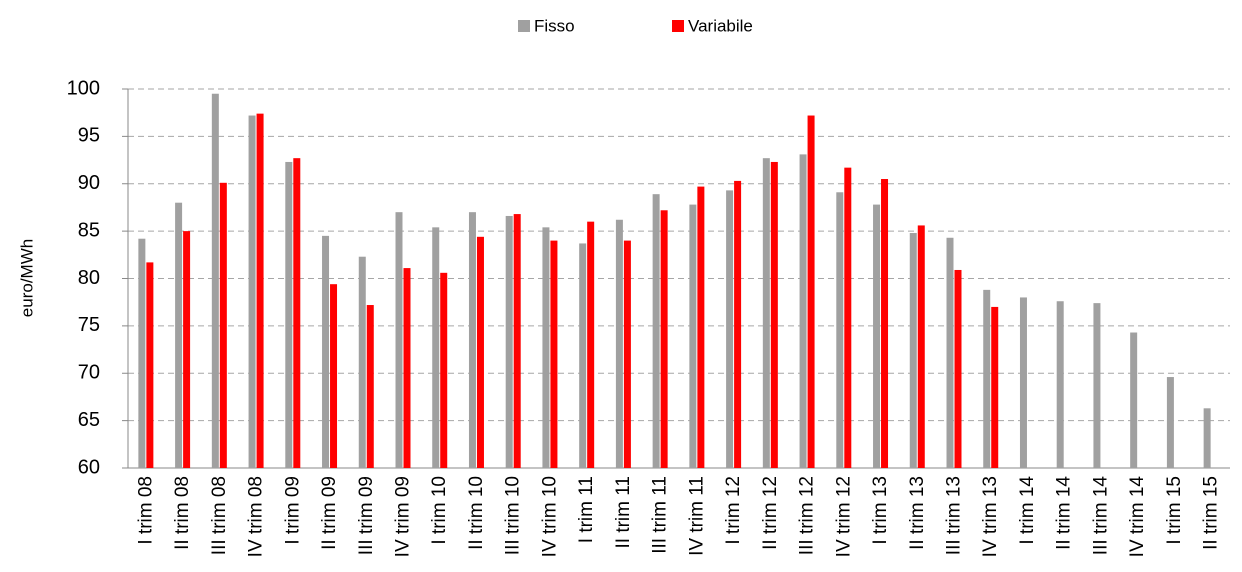 This screenshot has width=1242, height=572. Describe the element at coordinates (83, 88) in the screenshot. I see `y-tick-label: 100` at that location.